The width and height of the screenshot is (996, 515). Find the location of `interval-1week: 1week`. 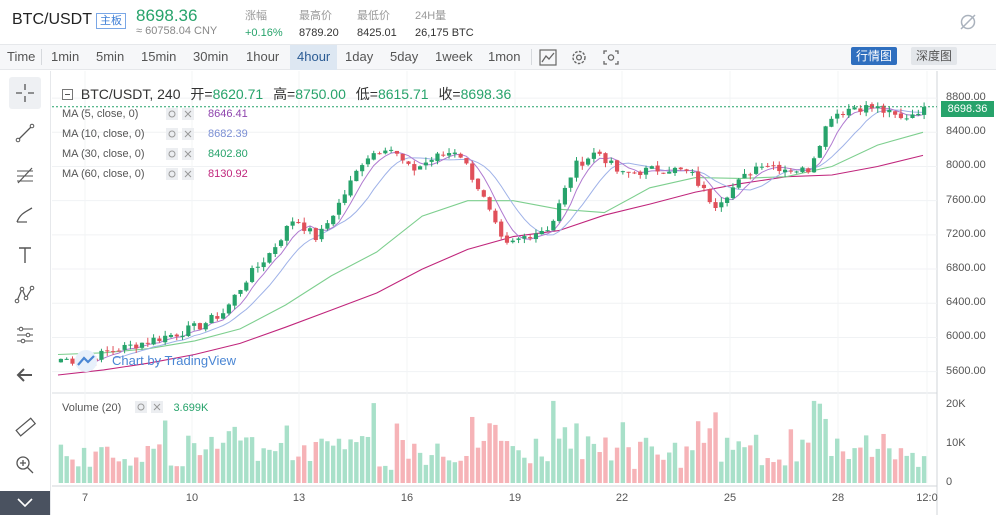

interval-1week: 1week is located at coordinates (454, 56).